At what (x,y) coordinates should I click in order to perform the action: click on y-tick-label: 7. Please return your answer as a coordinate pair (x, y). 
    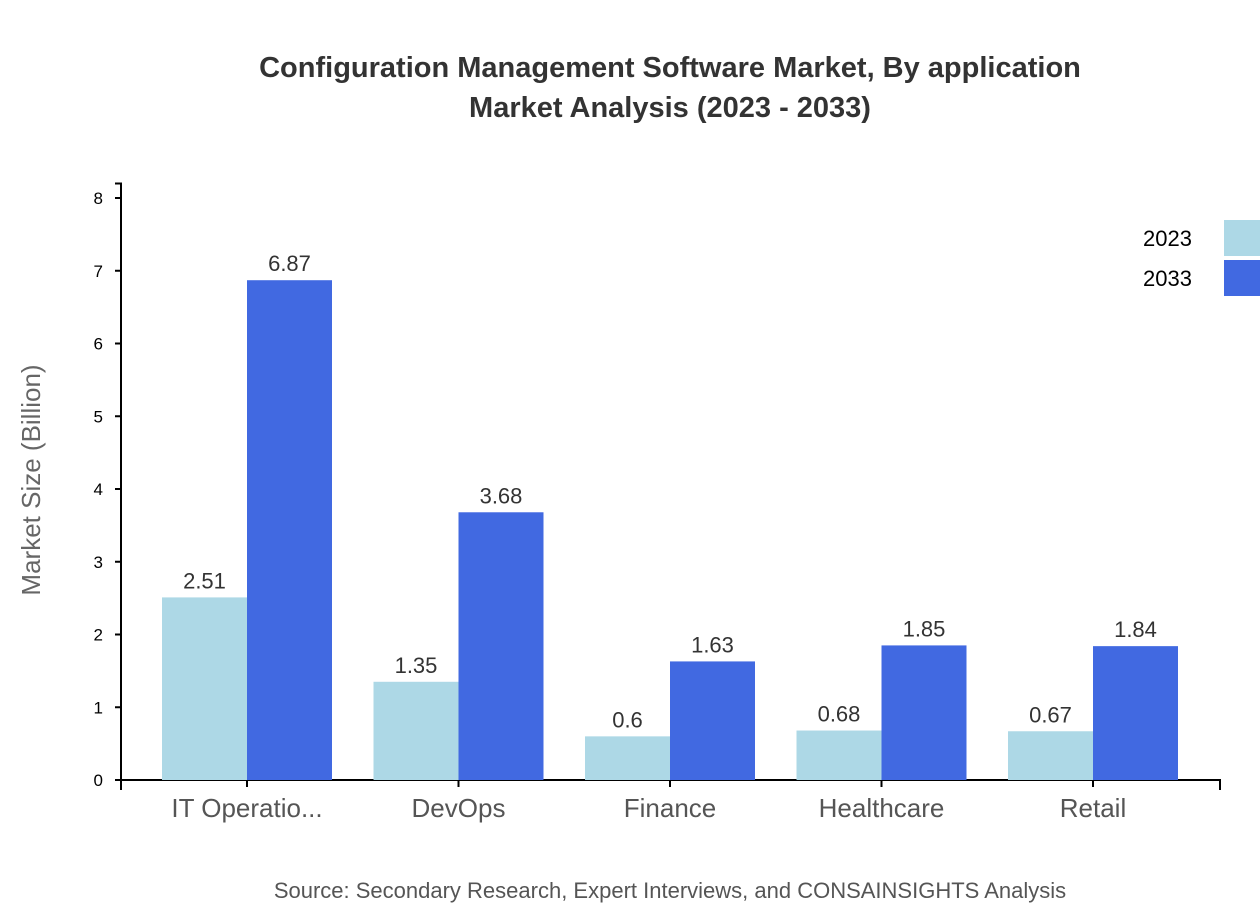
    Looking at the image, I should click on (98, 271).